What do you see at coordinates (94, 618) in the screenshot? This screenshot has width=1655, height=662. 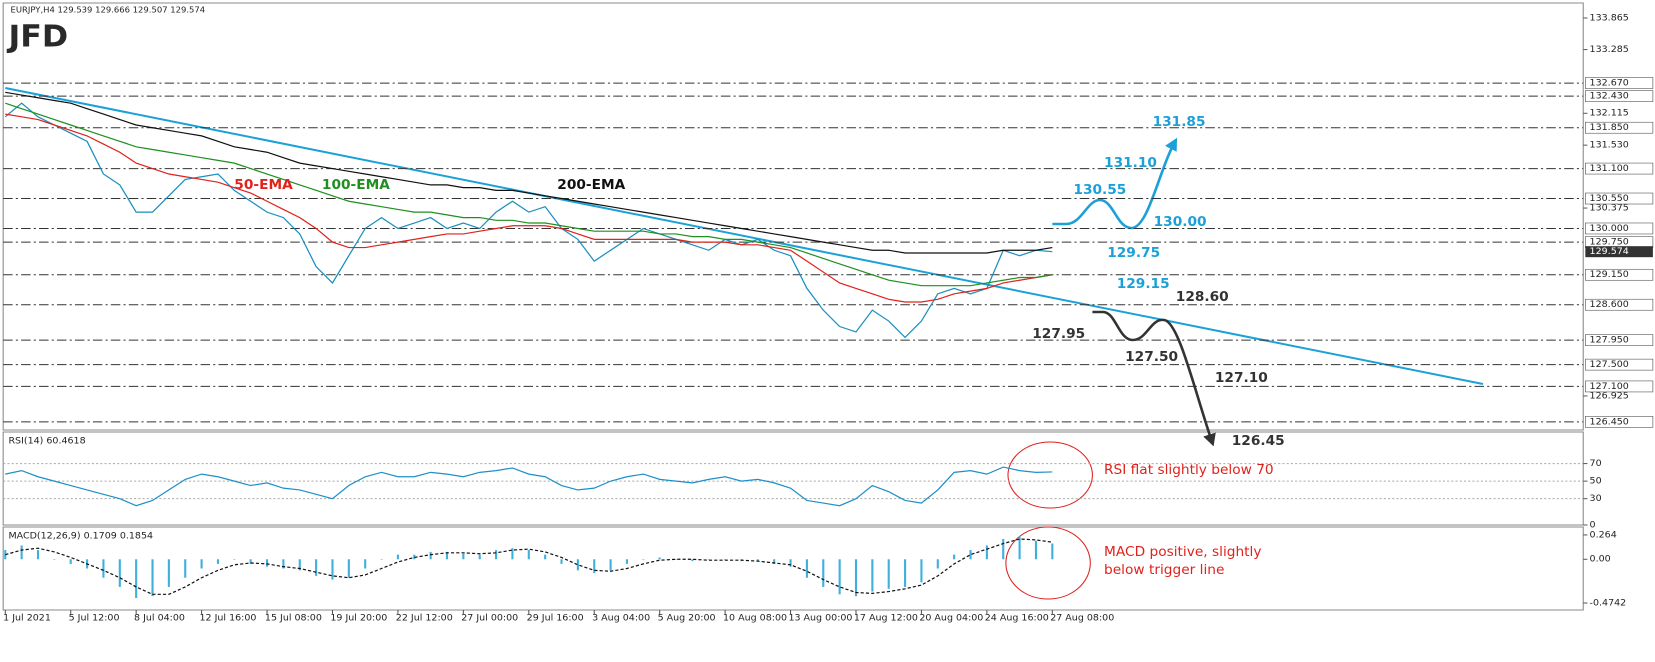 I see `x-tick-label: 5 Jul 12:00` at bounding box center [94, 618].